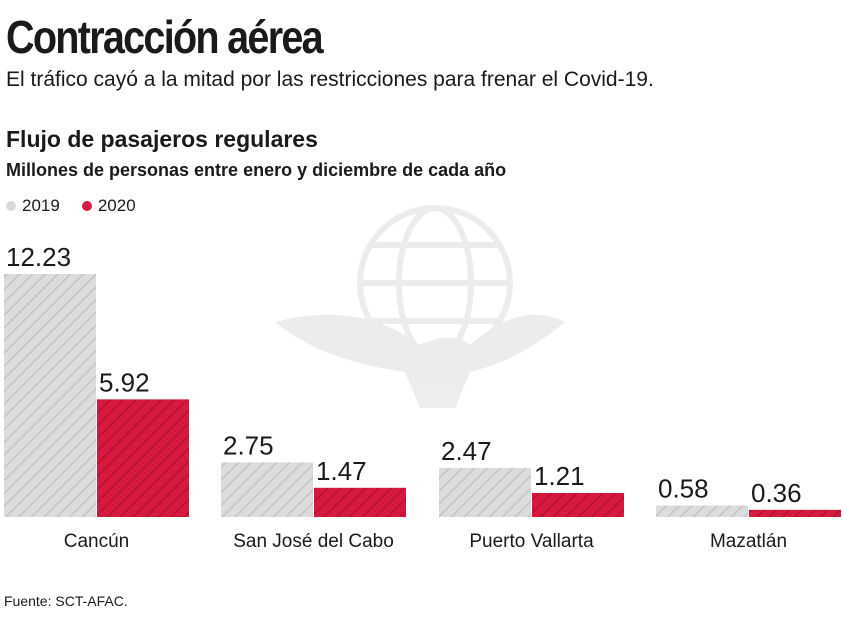  I want to click on value-label-puerto-vallarta-2019: 2.47, so click(466, 451).